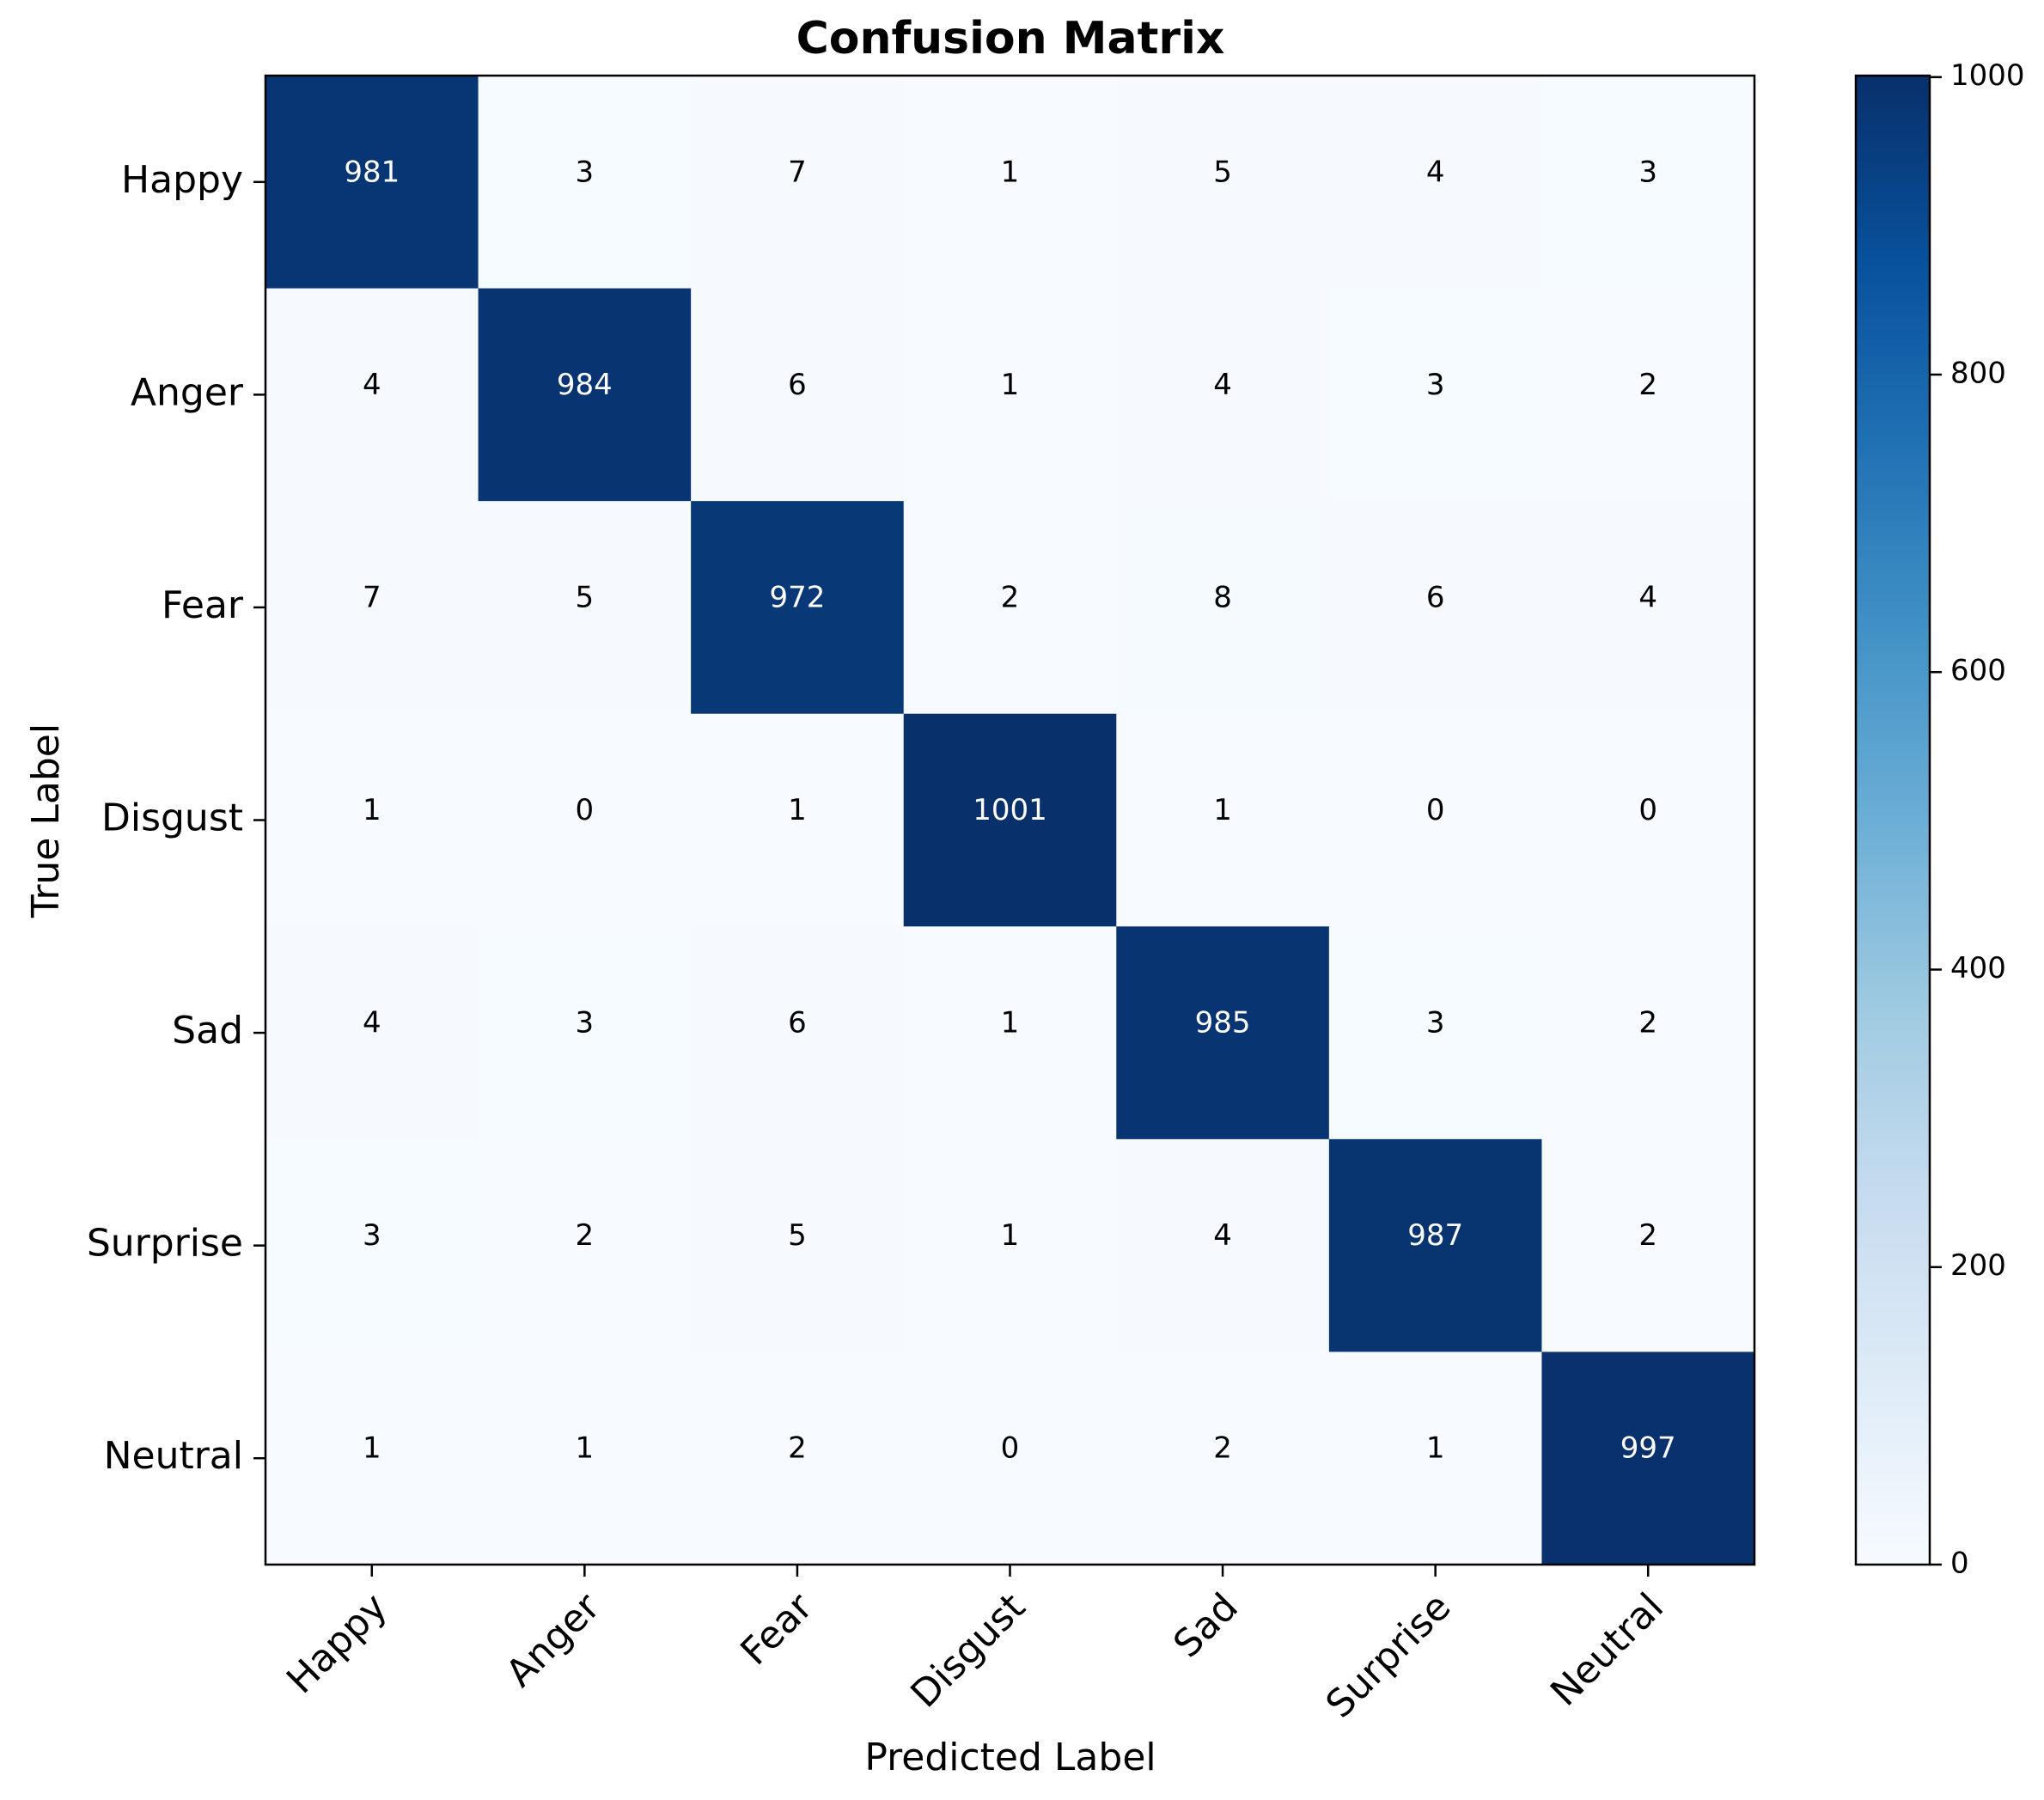 The width and height of the screenshot is (2044, 1800). I want to click on cell-disgust-surprise, so click(1435, 820).